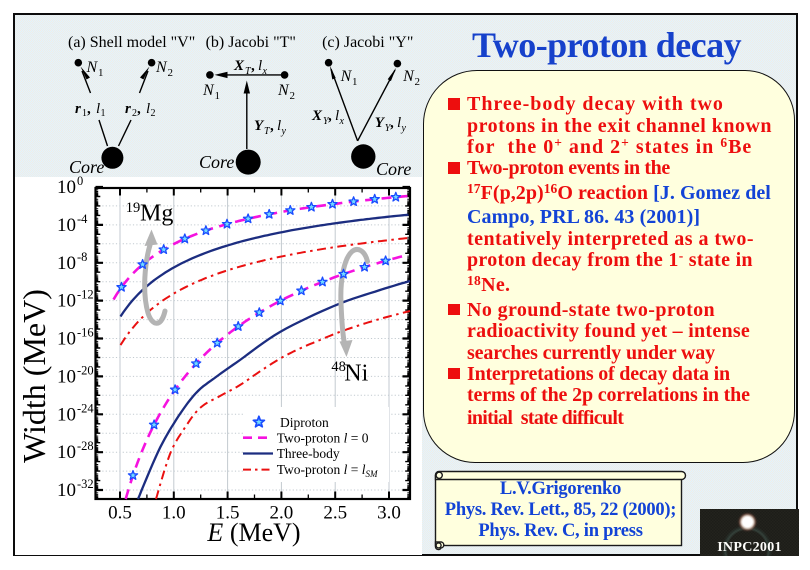 Image resolution: width=810 pixels, height=570 pixels. I want to click on svg-text: -4, so click(82, 219).